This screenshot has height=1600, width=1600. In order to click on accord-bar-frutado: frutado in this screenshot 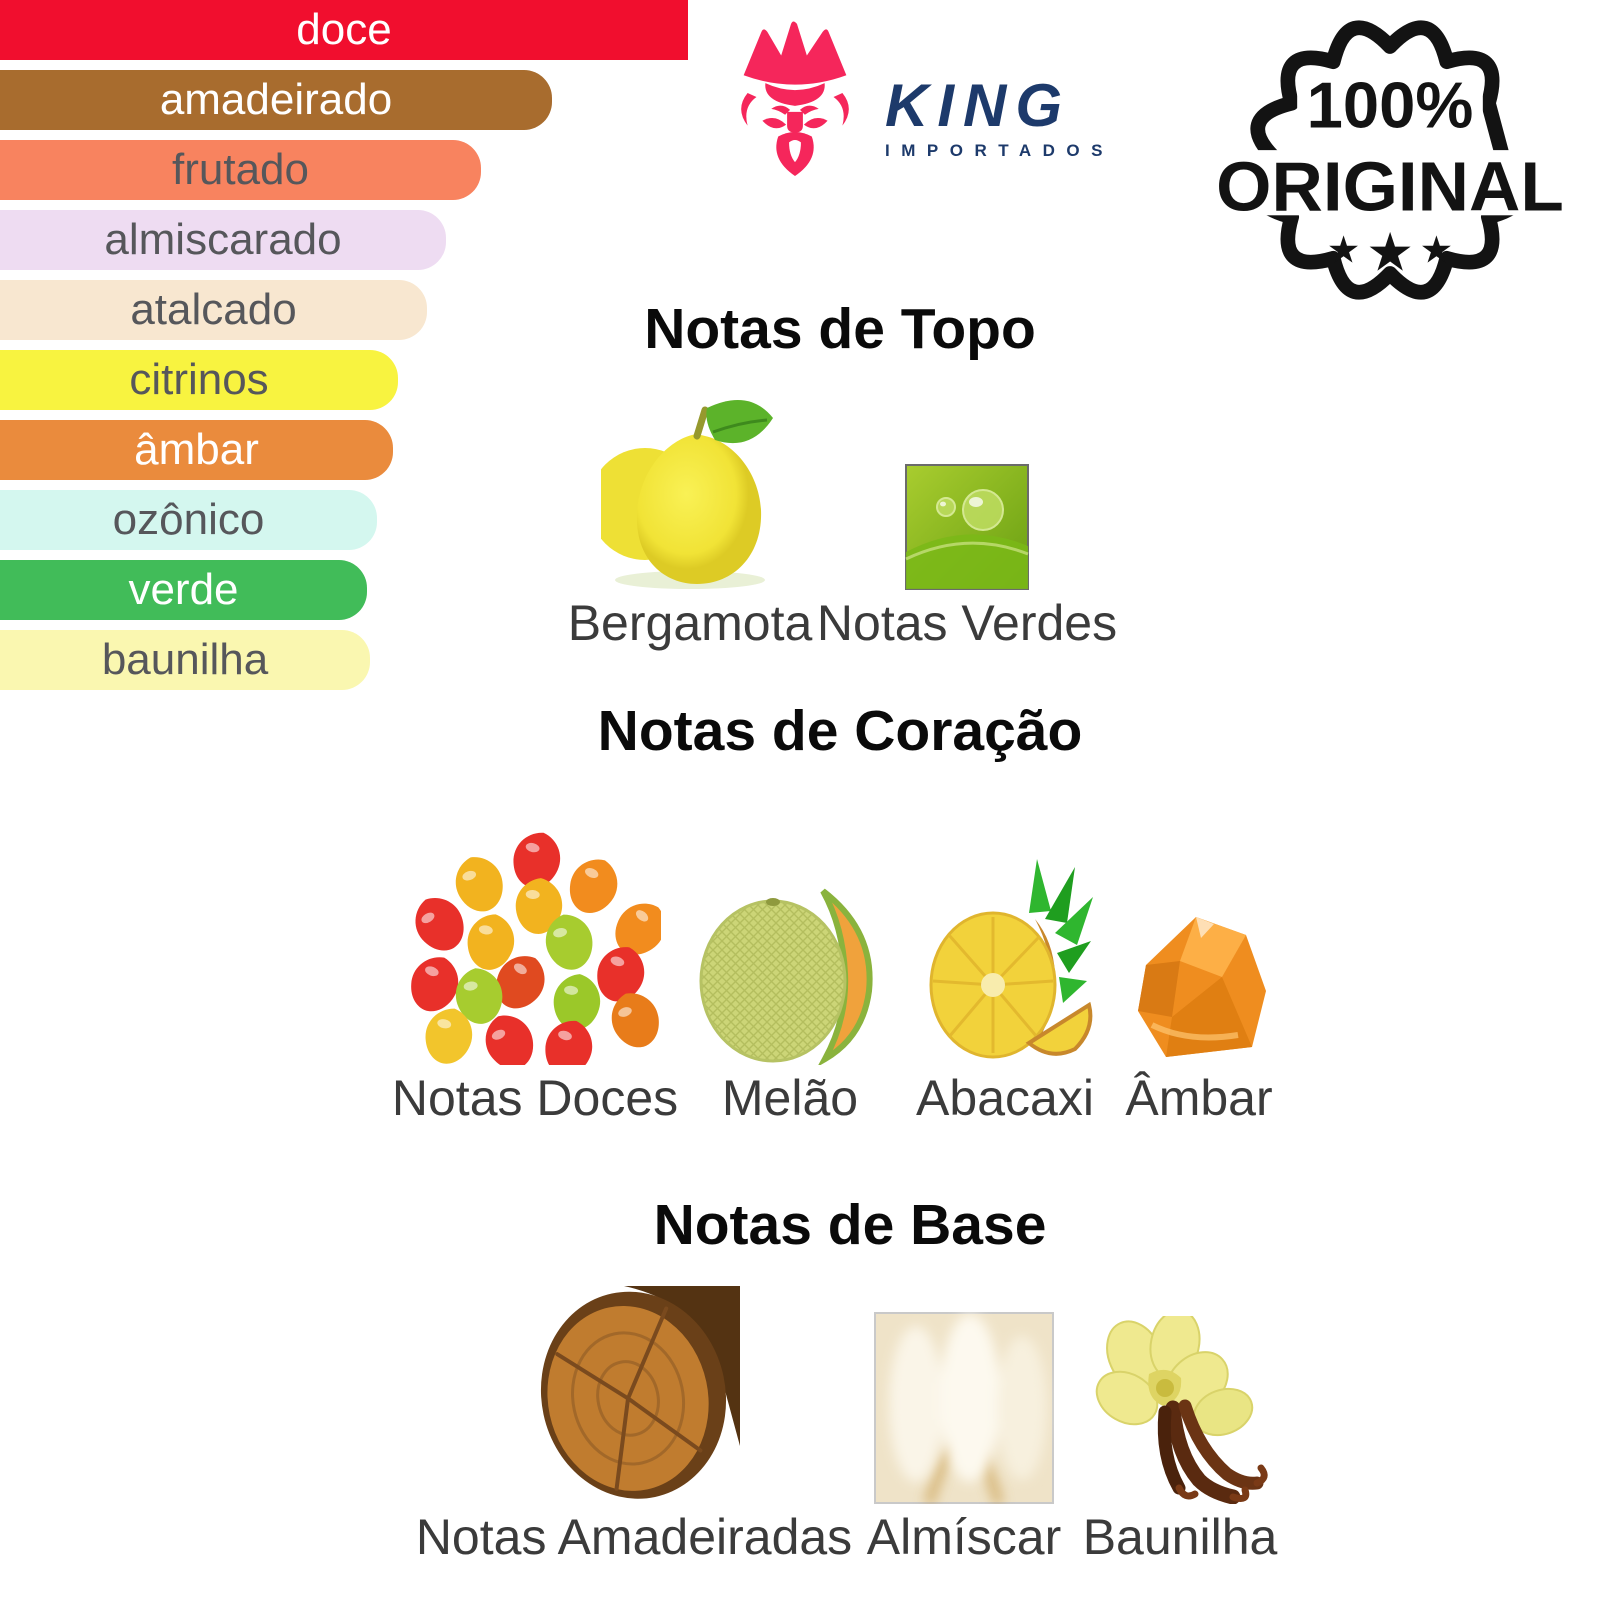, I will do `click(240, 170)`.